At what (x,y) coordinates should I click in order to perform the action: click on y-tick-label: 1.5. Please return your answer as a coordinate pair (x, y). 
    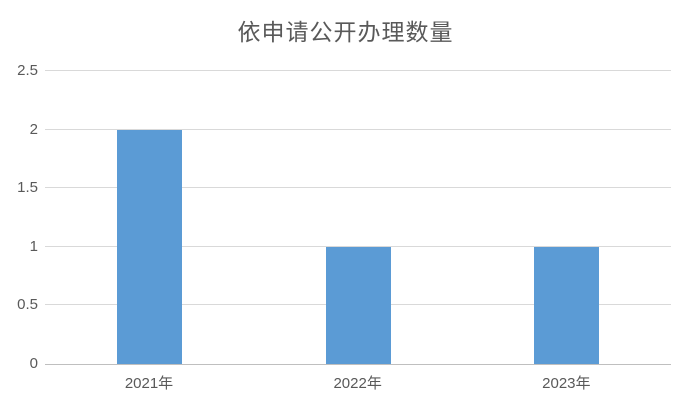
    Looking at the image, I should click on (27, 188).